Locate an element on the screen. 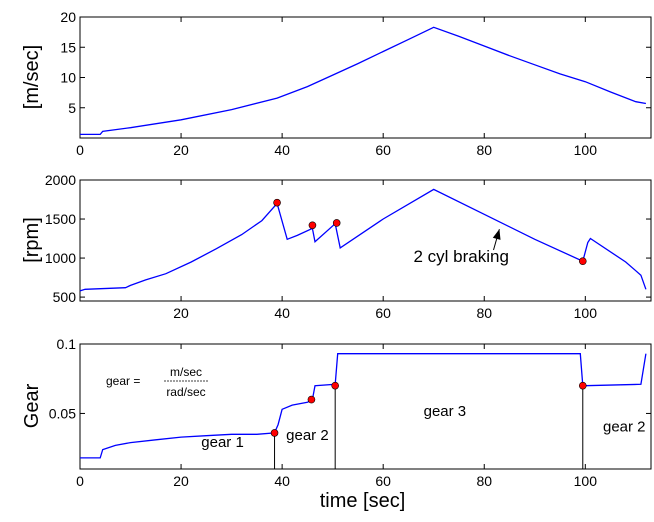 Image resolution: width=654 pixels, height=522 pixels. y-tick-label: 0.05 is located at coordinates (62, 413).